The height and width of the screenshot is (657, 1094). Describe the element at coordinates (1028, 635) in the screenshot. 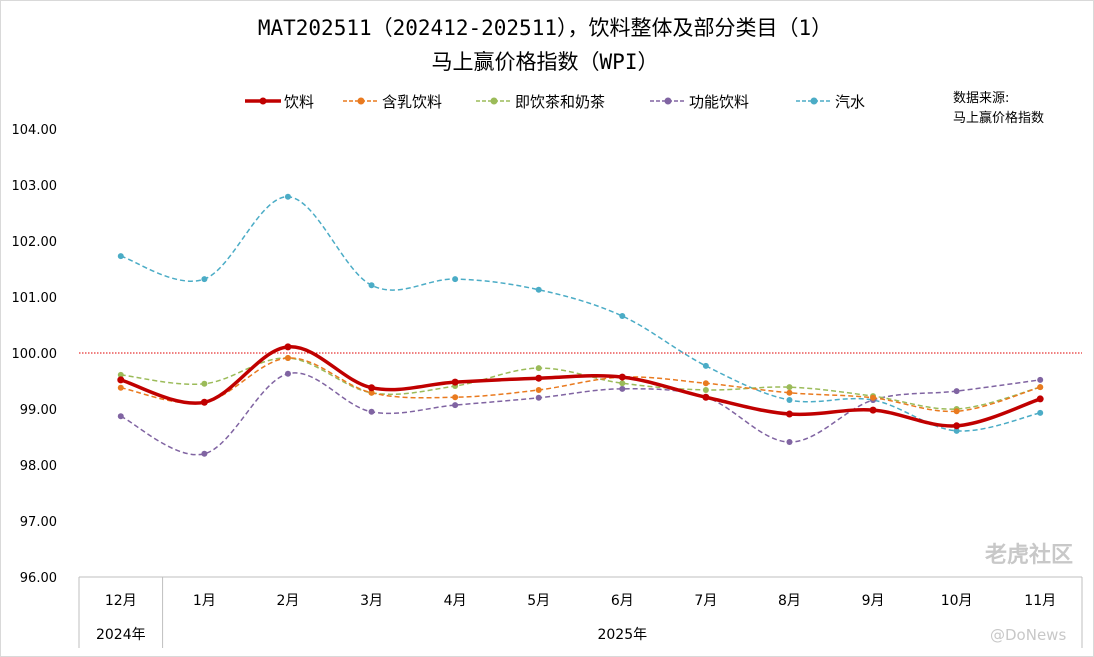

I see `watermark-handle: @DoNews` at that location.